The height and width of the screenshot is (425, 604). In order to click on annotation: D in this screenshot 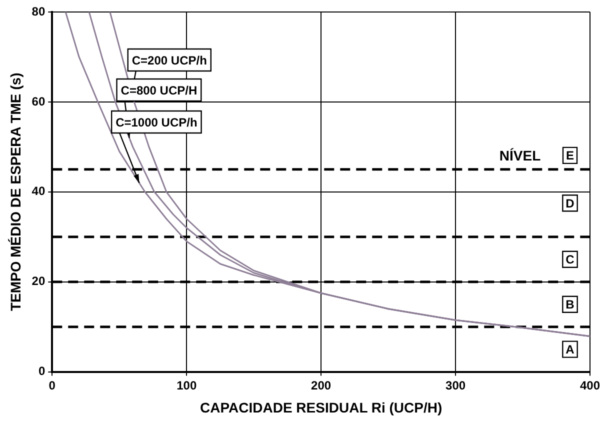, I will do `click(570, 203)`.